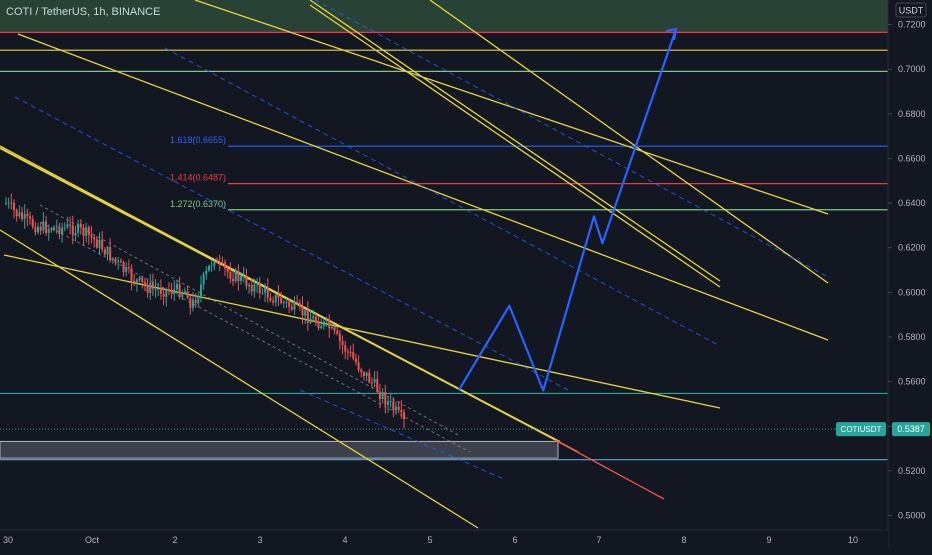 The width and height of the screenshot is (932, 555). I want to click on y-tick-label: 0.5200, so click(912, 471).